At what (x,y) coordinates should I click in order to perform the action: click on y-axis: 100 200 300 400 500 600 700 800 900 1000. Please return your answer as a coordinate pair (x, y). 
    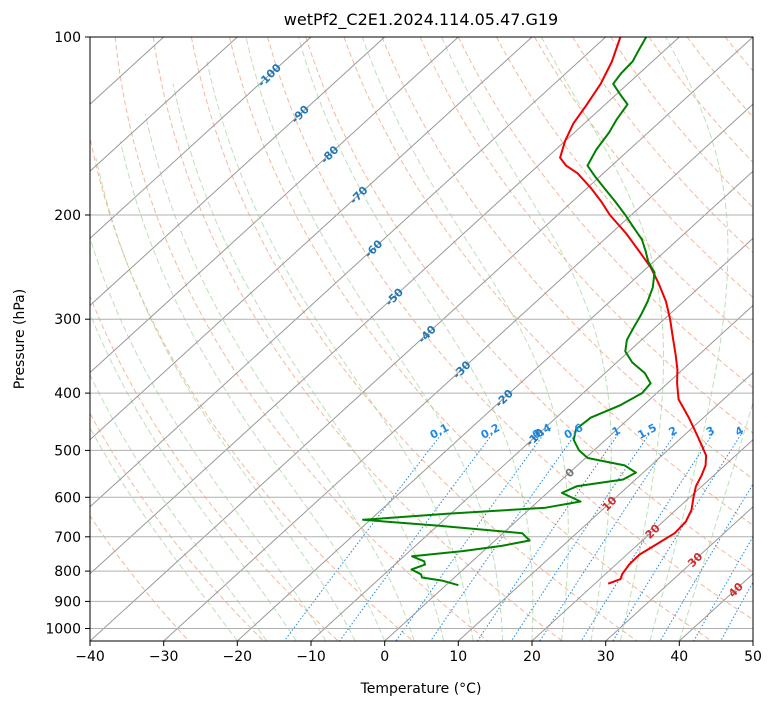
    Looking at the image, I should click on (67, 334).